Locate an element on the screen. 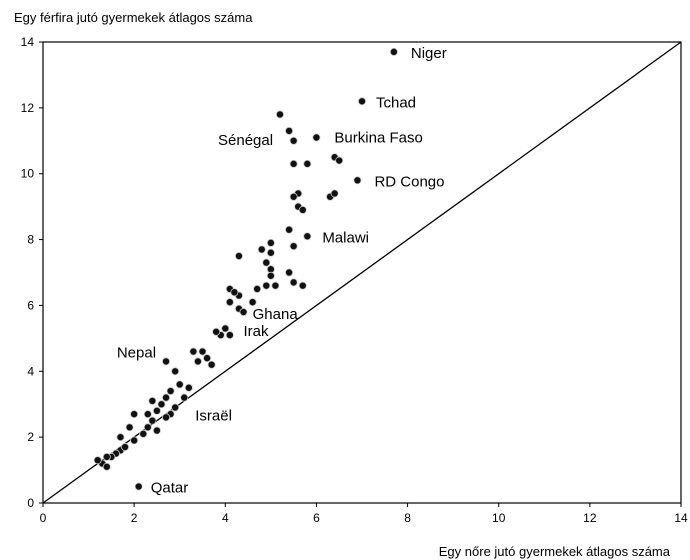  y-tick-label: 2 is located at coordinates (30, 437).